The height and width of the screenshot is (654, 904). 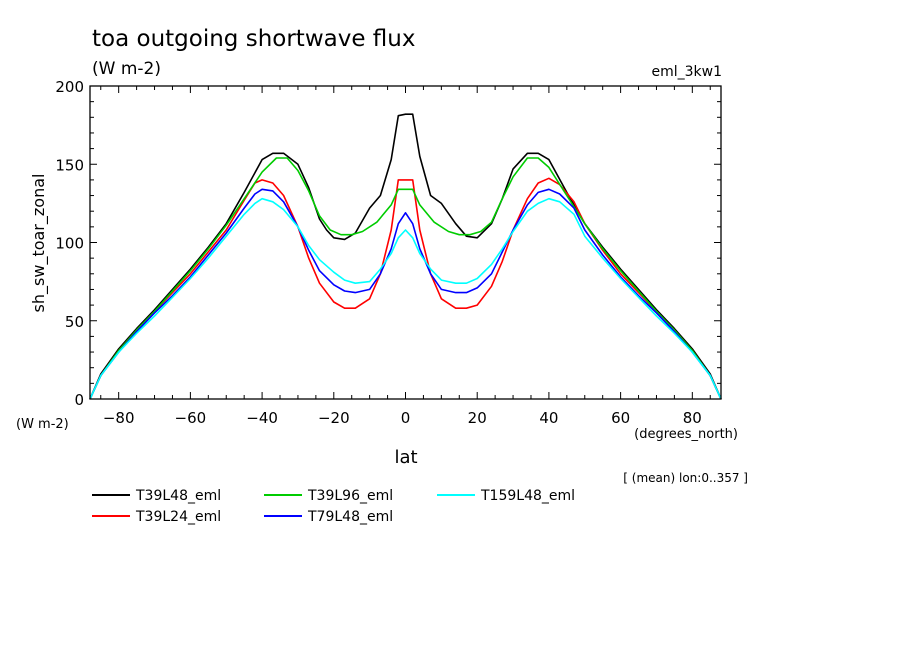 I want to click on legend-label-t39l96-eml: T39L96_eml, so click(x=350, y=496).